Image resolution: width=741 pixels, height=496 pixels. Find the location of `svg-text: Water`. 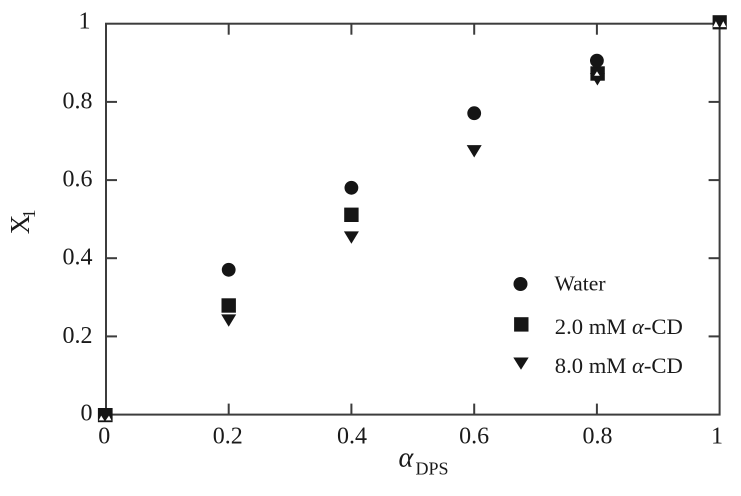

svg-text: Water is located at coordinates (580, 283).